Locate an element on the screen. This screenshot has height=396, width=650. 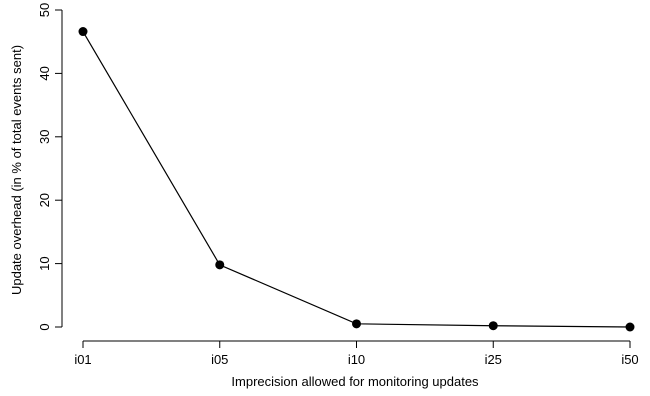
x-tick-label: i01 is located at coordinates (82, 359).